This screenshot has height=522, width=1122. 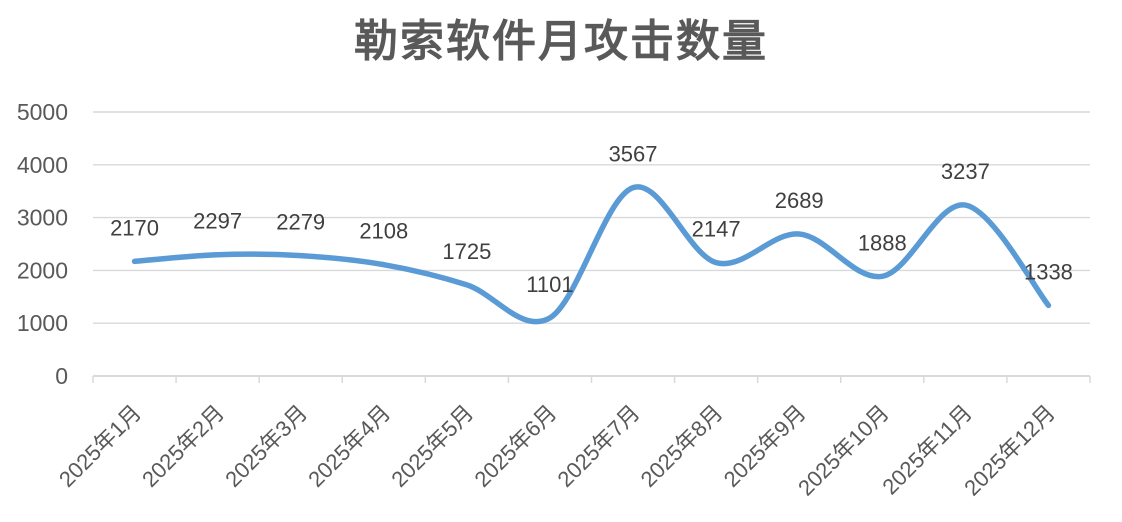 What do you see at coordinates (432, 446) in the screenshot?
I see `x-axis-tick-label: 2025年5月` at bounding box center [432, 446].